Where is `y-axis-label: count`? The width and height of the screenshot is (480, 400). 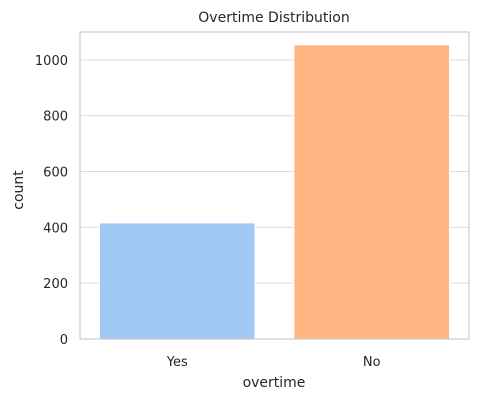
y-axis-label: count is located at coordinates (19, 190).